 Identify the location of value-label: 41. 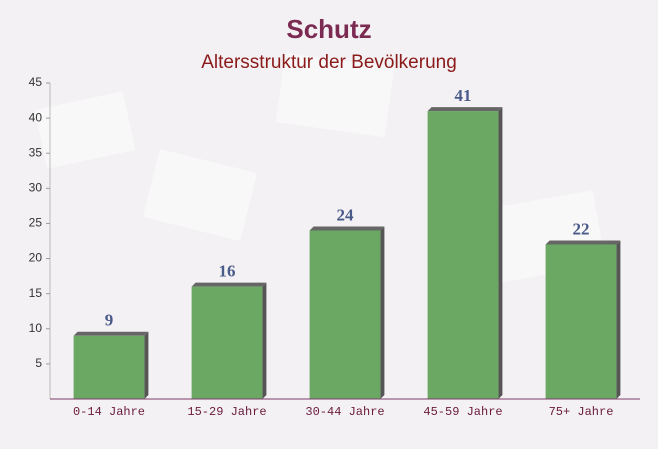
(463, 95).